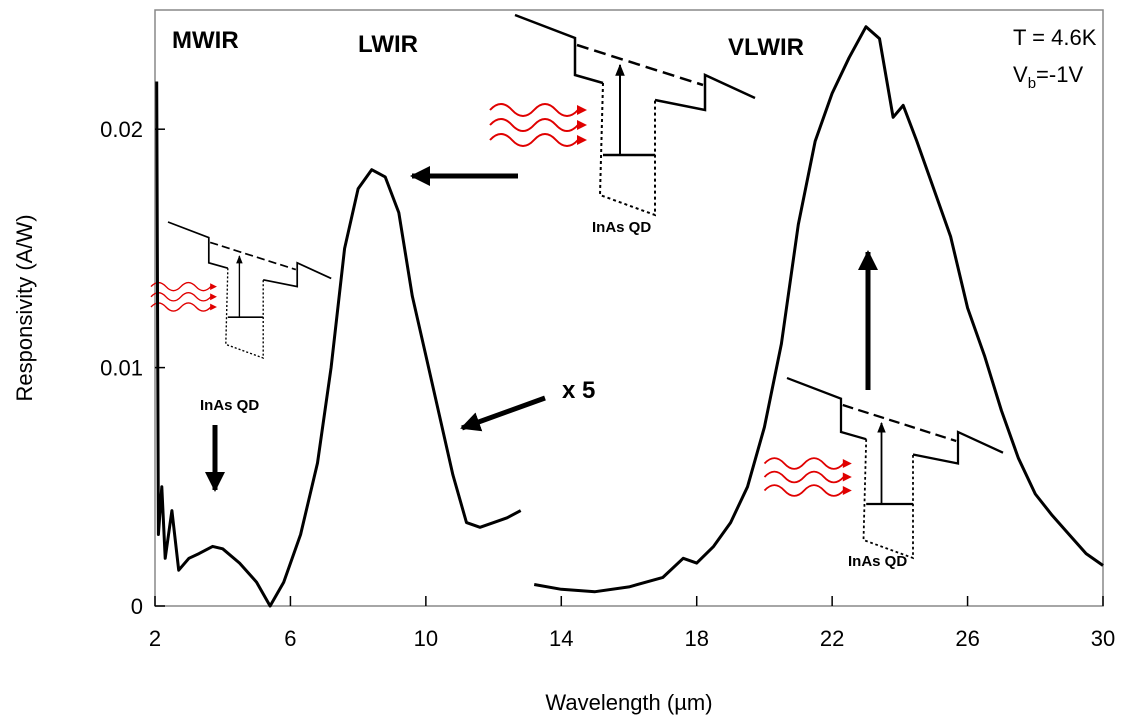  What do you see at coordinates (426, 638) in the screenshot?
I see `x-tick-label: 10` at bounding box center [426, 638].